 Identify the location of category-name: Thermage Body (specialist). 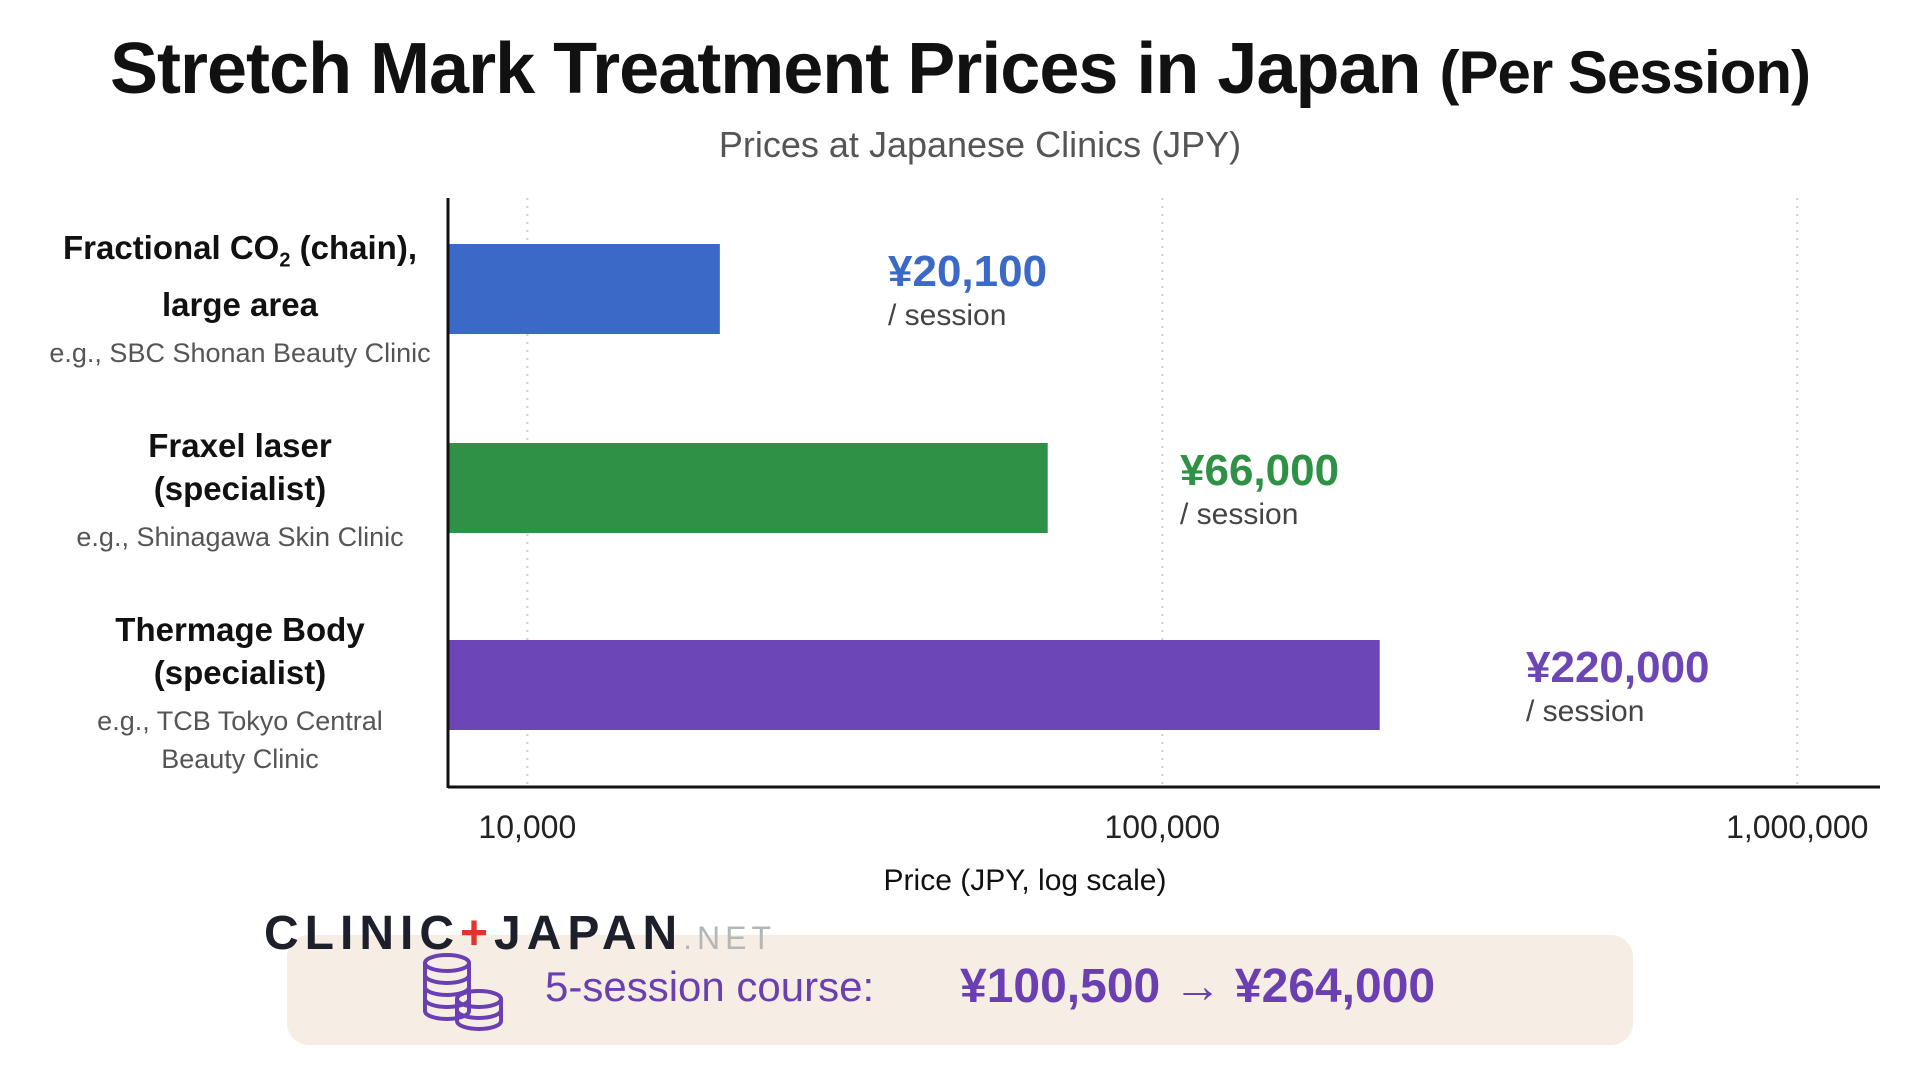
(240, 651).